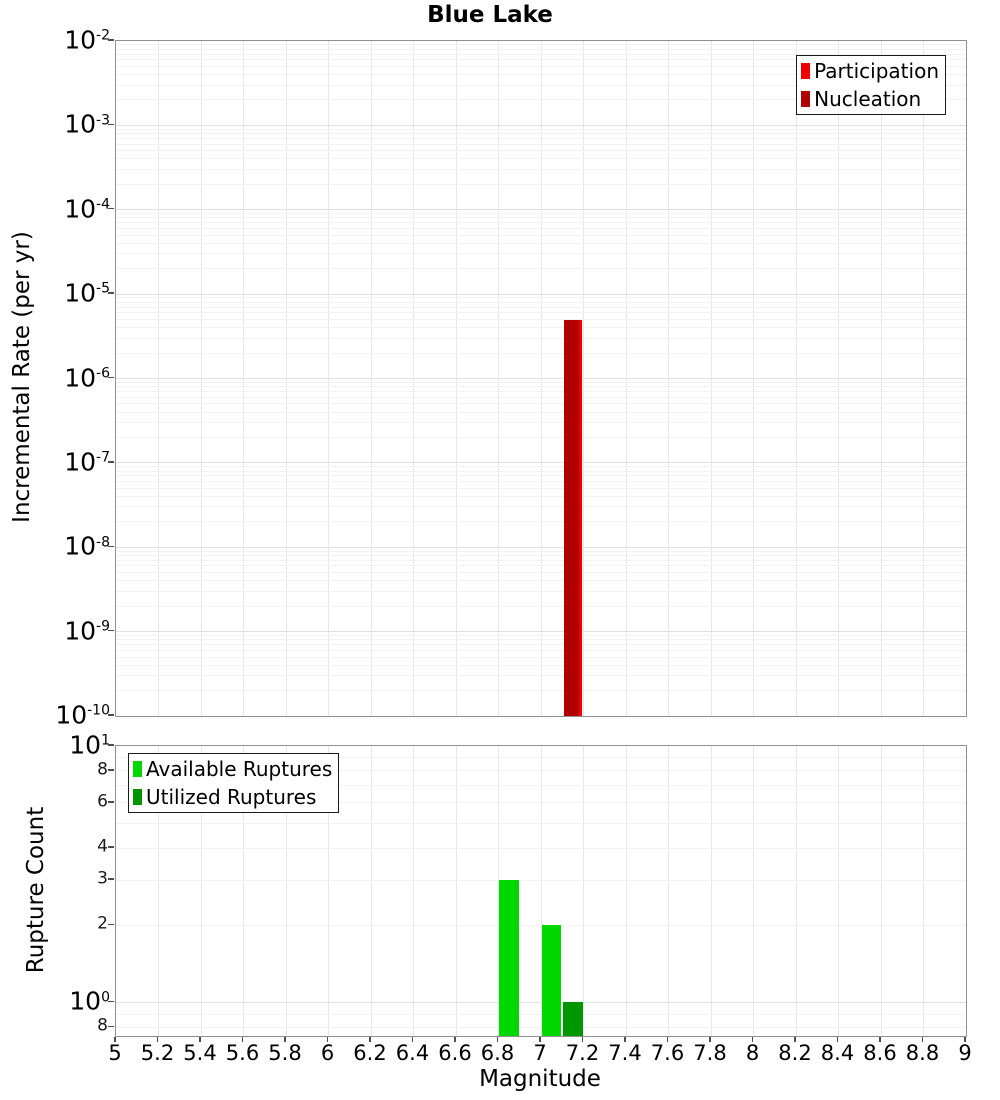 The width and height of the screenshot is (1000, 1100). I want to click on x-tick-label: 8.6, so click(880, 1053).